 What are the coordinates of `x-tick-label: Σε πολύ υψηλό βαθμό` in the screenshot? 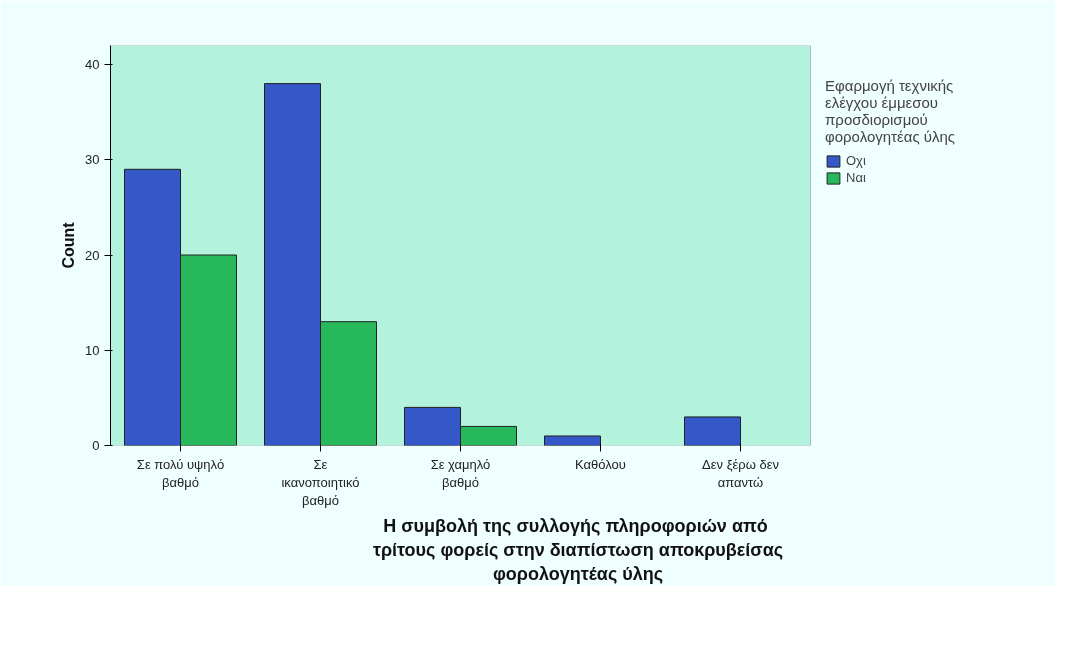 It's located at (180, 473).